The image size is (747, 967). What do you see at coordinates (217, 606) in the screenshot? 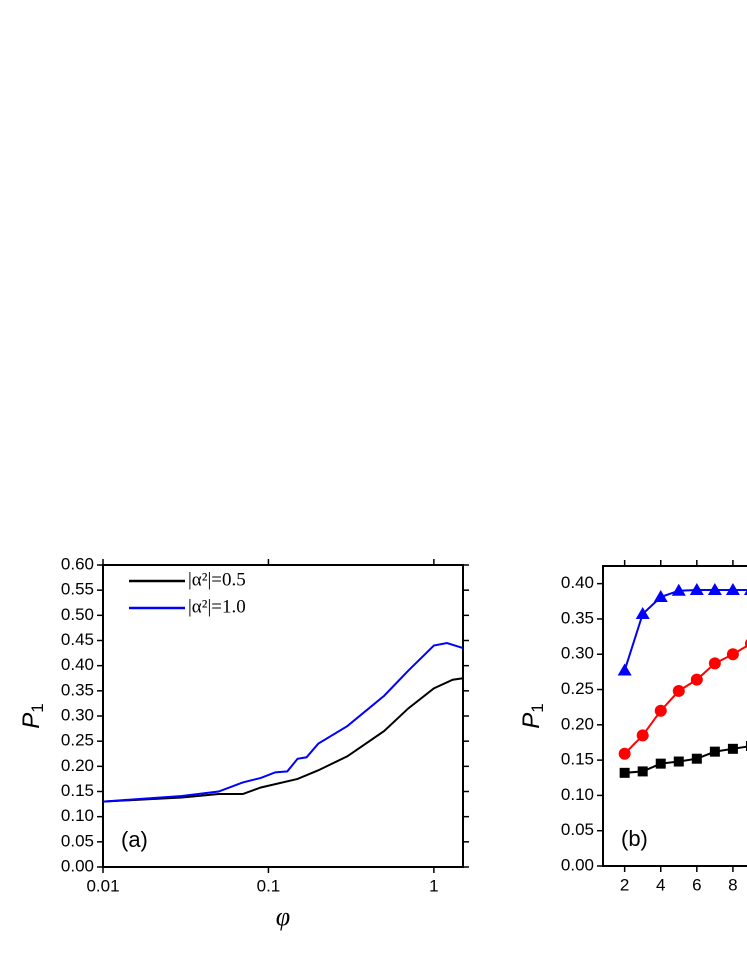
I see `legend-label: |α²|=1.0` at bounding box center [217, 606].